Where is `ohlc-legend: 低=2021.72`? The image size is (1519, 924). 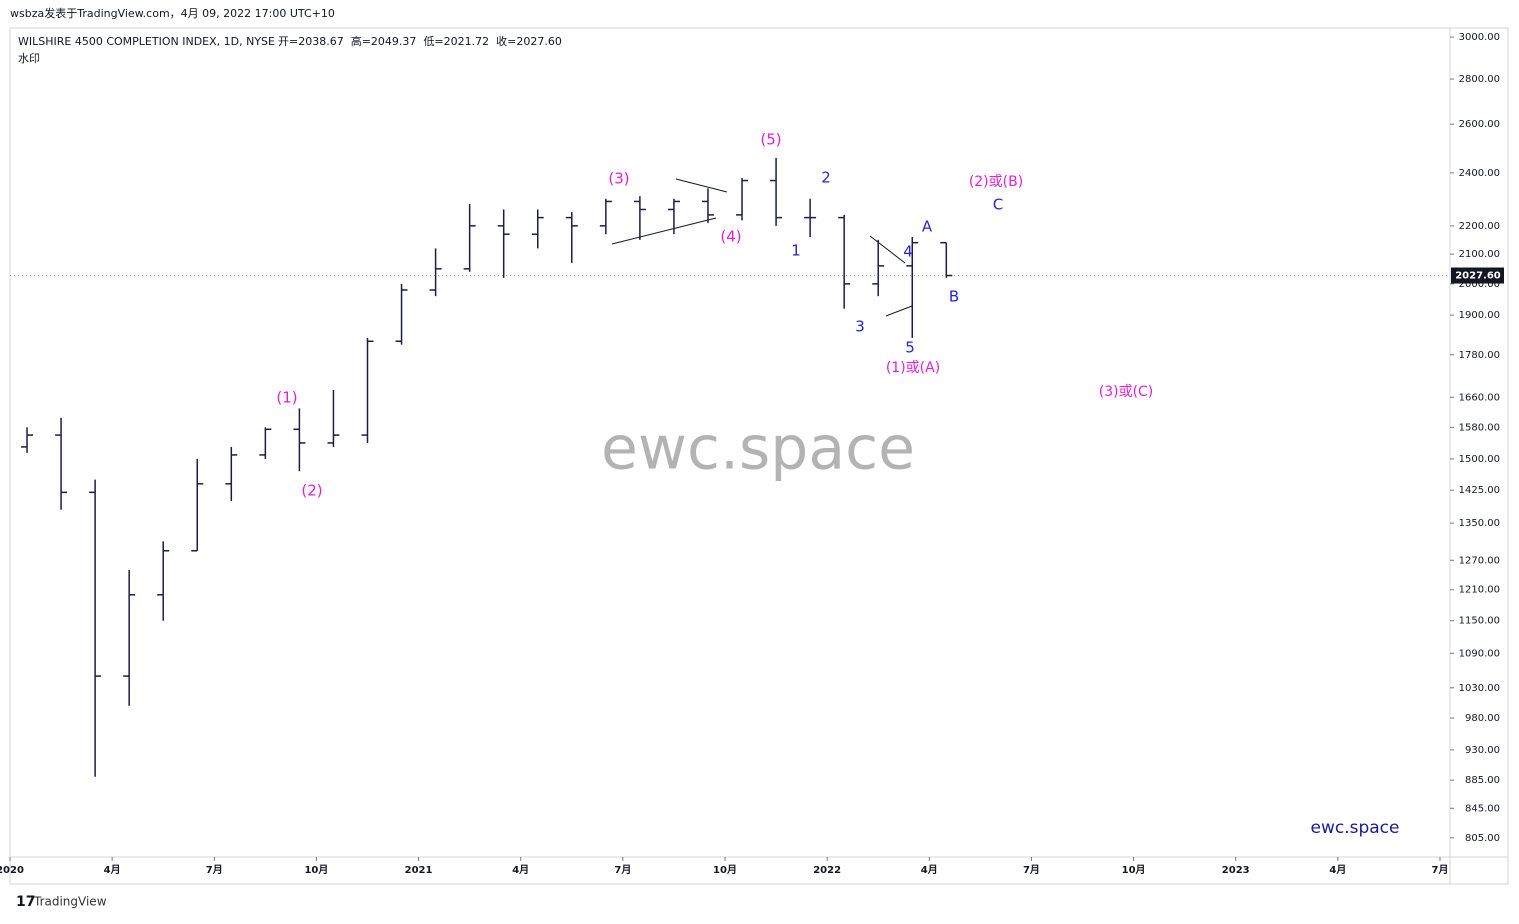 ohlc-legend: 低=2021.72 is located at coordinates (456, 41).